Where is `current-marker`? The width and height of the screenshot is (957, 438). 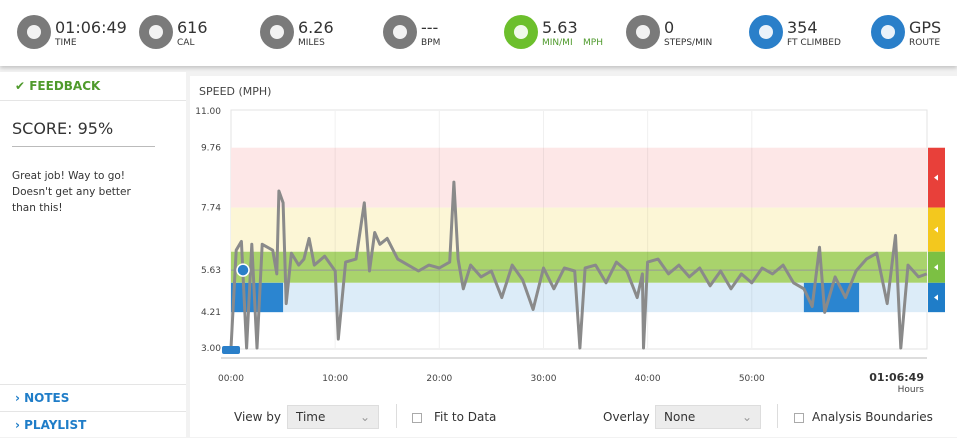 current-marker is located at coordinates (243, 270).